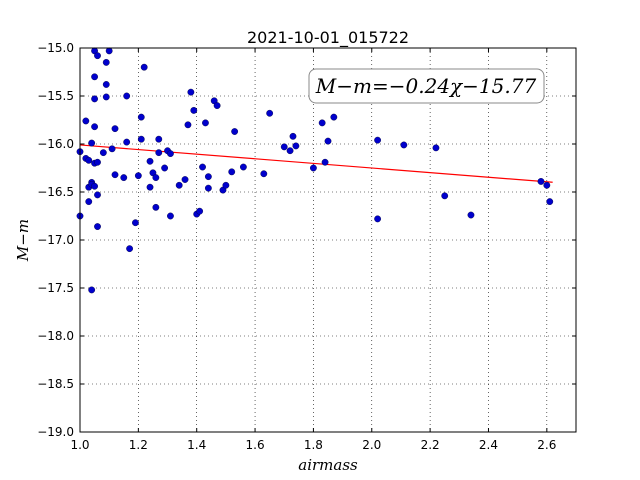 This screenshot has height=480, width=640. What do you see at coordinates (371, 445) in the screenshot?
I see `x-tick-label: 2.0` at bounding box center [371, 445].